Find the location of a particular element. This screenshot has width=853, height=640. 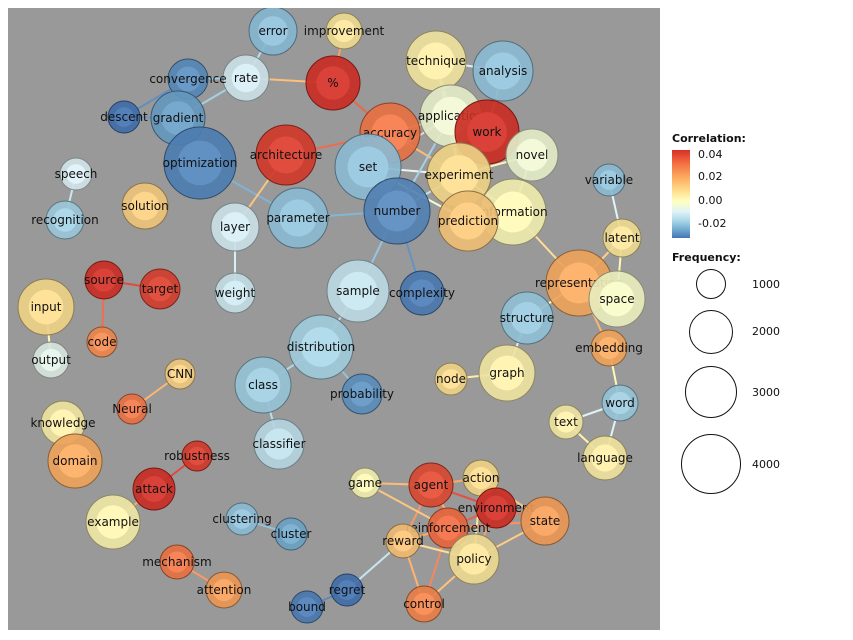

node-experiment: experiment is located at coordinates (459, 175).